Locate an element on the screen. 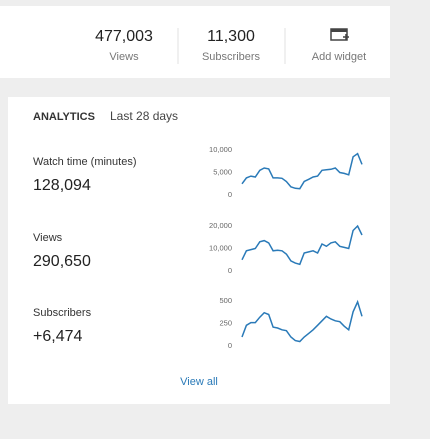 The width and height of the screenshot is (430, 439). metric-label: Views is located at coordinates (48, 238).